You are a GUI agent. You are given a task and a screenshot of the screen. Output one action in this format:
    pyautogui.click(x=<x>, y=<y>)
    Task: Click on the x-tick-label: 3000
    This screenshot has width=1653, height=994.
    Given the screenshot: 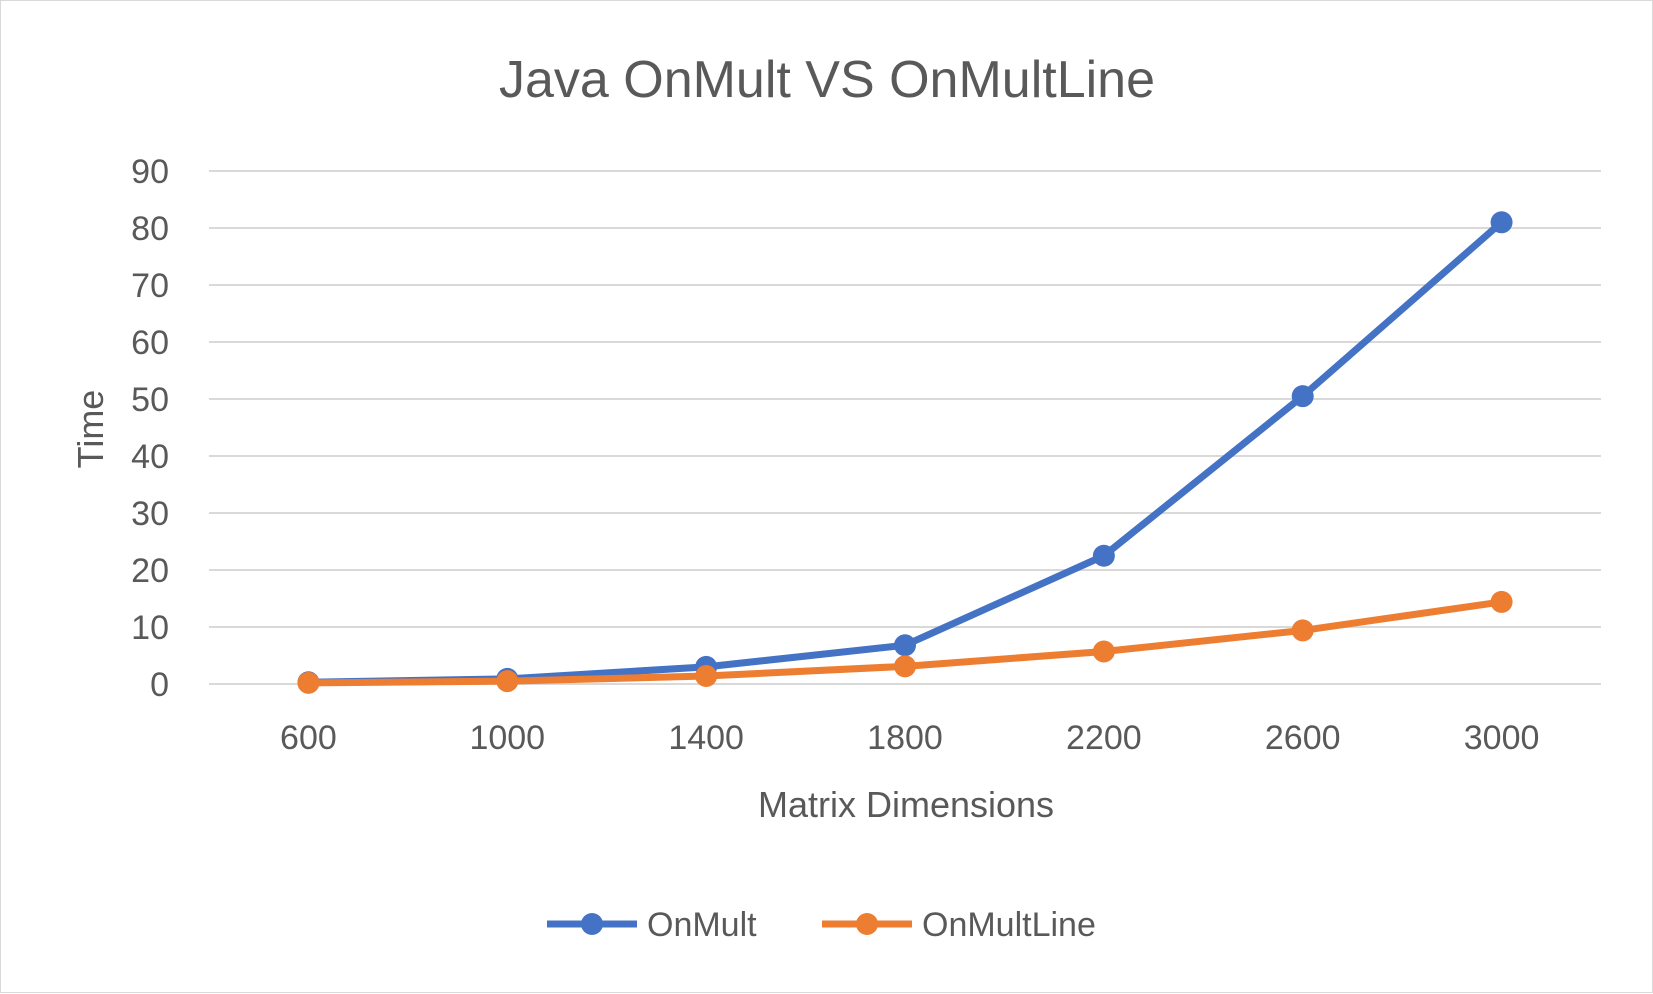 What is the action you would take?
    pyautogui.click(x=1502, y=738)
    